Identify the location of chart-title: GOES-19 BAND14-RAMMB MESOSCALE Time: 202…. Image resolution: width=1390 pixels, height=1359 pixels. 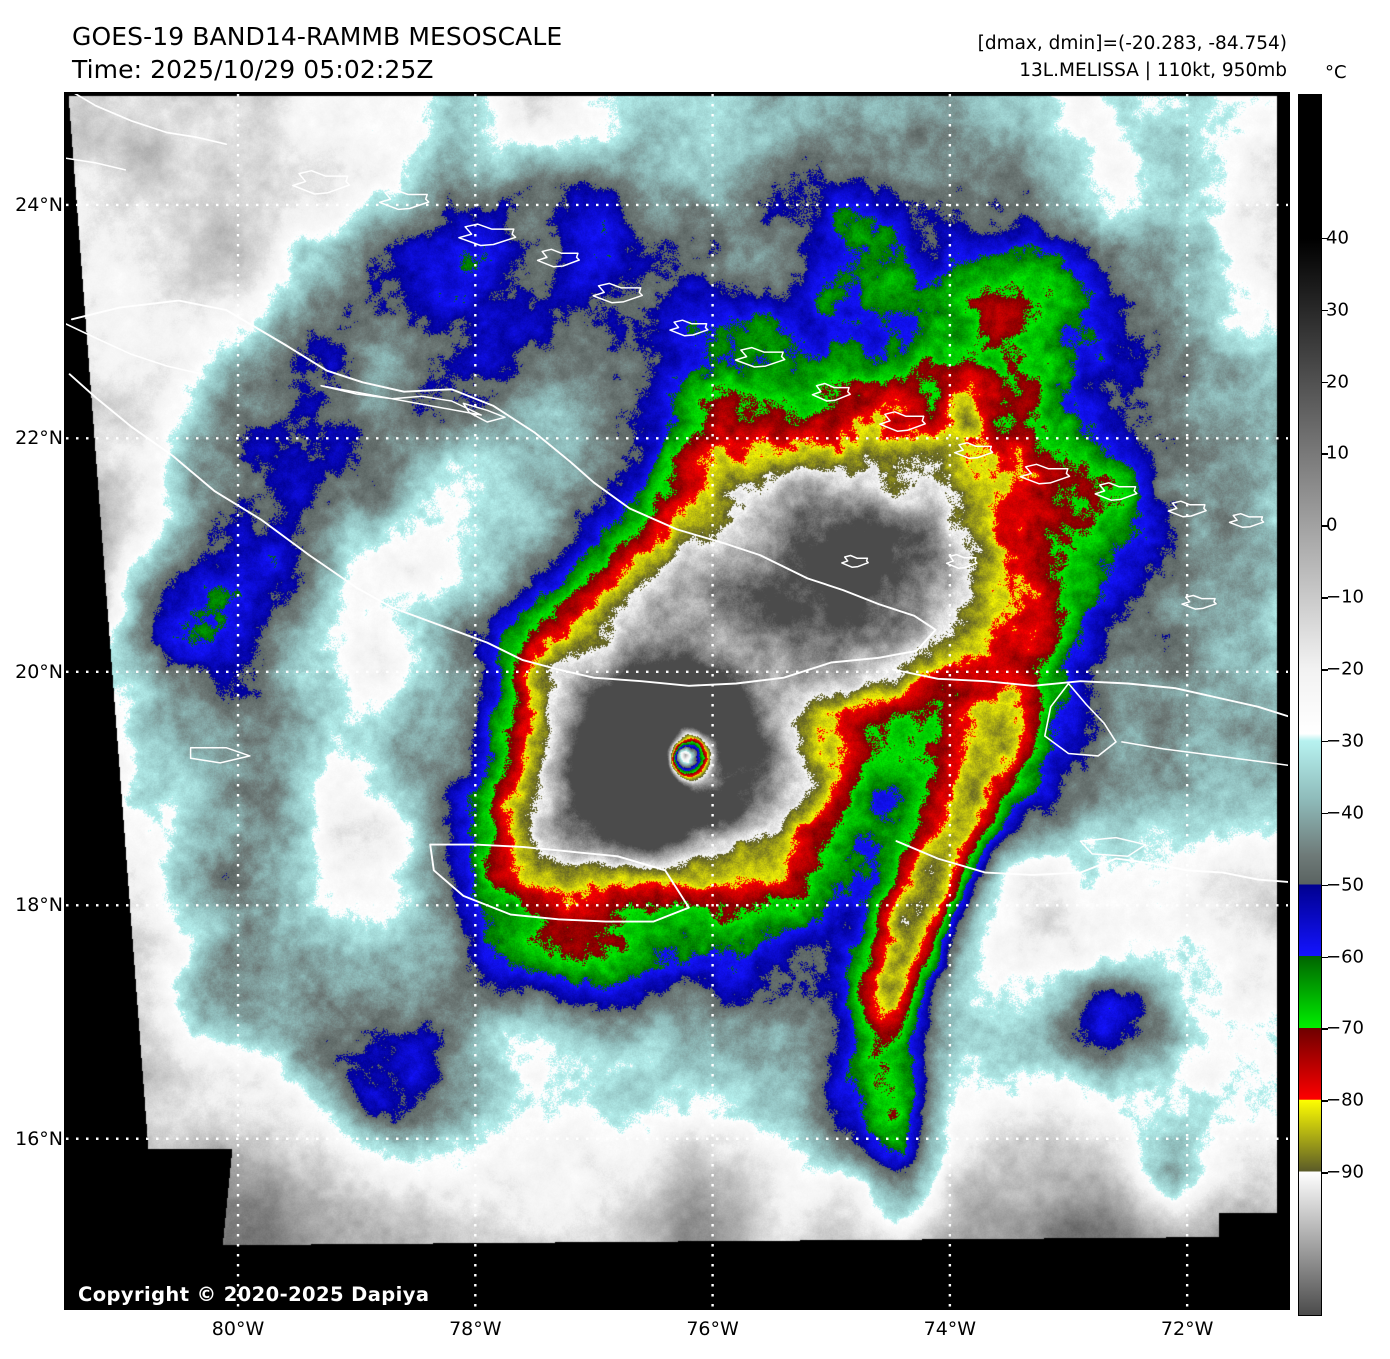
(317, 53).